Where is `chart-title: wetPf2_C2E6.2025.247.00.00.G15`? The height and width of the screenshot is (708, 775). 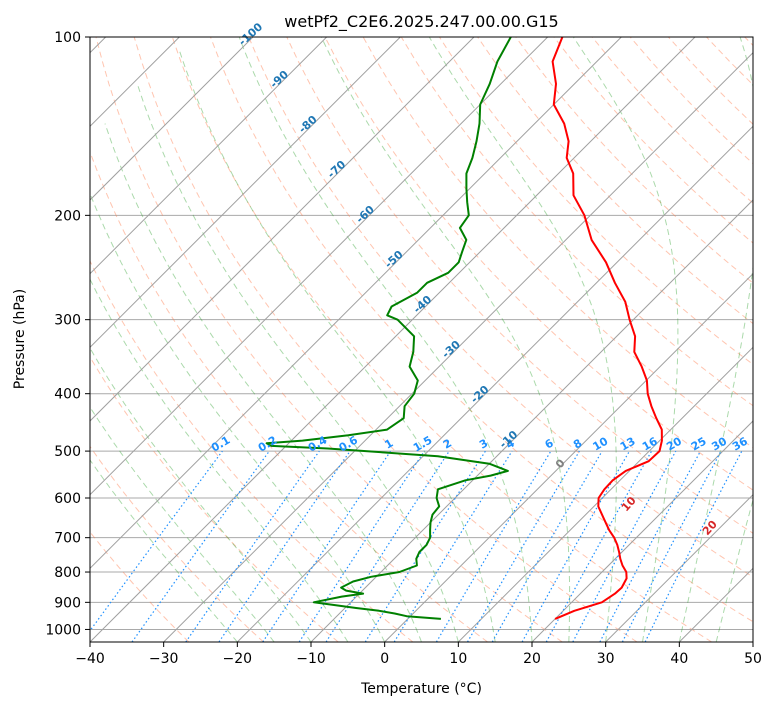
chart-title: wetPf2_C2E6.2025.247.00.00.G15 is located at coordinates (421, 22).